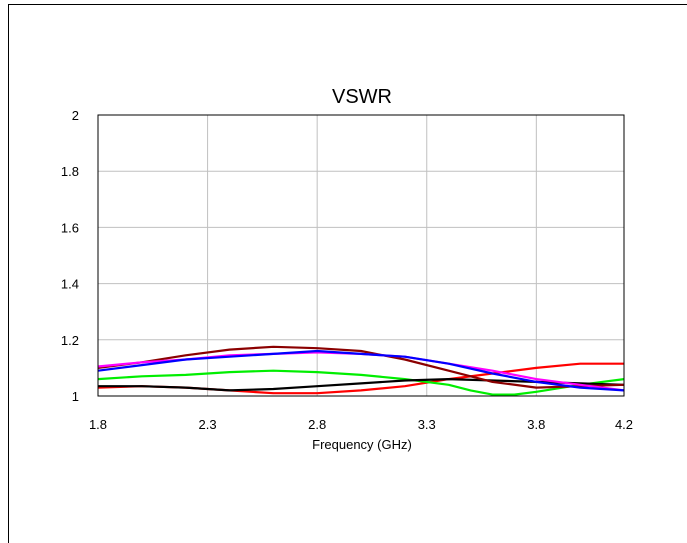  Describe the element at coordinates (98, 424) in the screenshot. I see `x-tick-label: 1.8` at that location.